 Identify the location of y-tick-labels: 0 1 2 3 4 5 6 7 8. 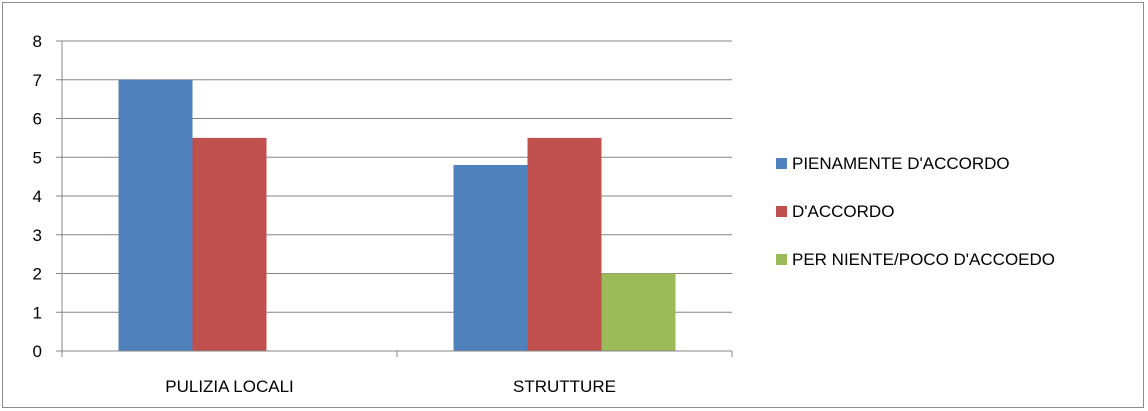
(37, 196).